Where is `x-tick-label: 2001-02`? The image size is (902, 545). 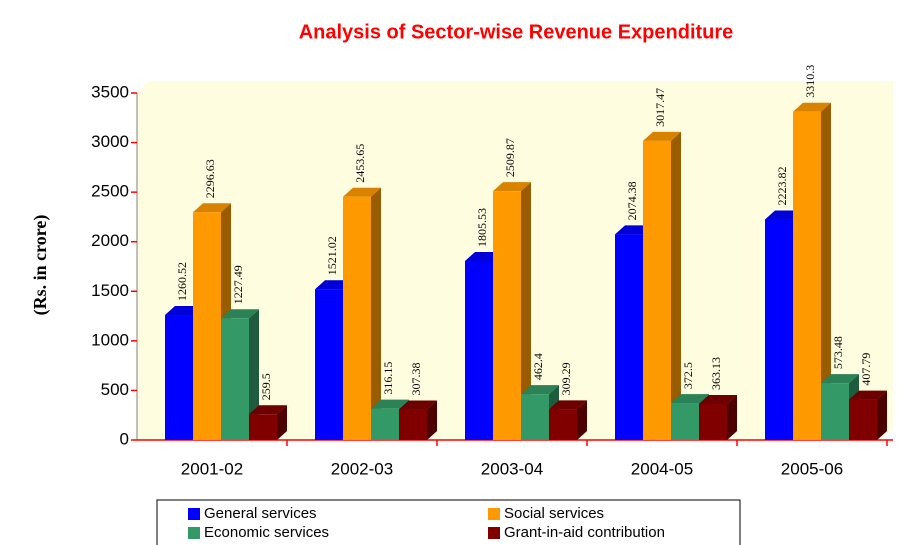 x-tick-label: 2001-02 is located at coordinates (212, 468).